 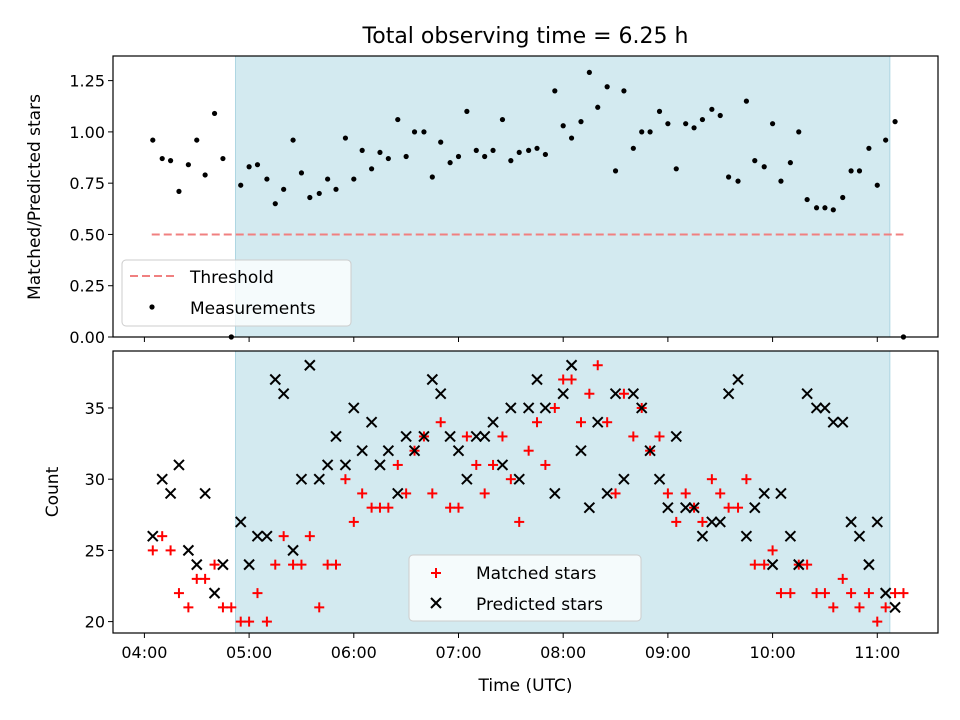 What do you see at coordinates (87, 286) in the screenshot?
I see `y-tick-label: 0.25` at bounding box center [87, 286].